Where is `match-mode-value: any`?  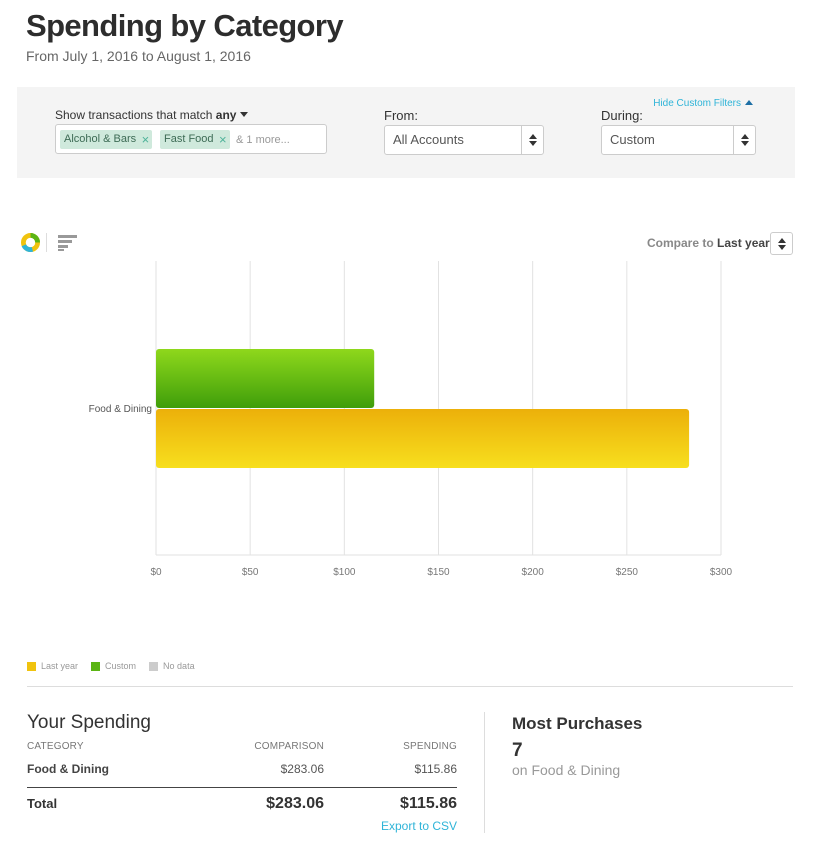
match-mode-value: any is located at coordinates (226, 115).